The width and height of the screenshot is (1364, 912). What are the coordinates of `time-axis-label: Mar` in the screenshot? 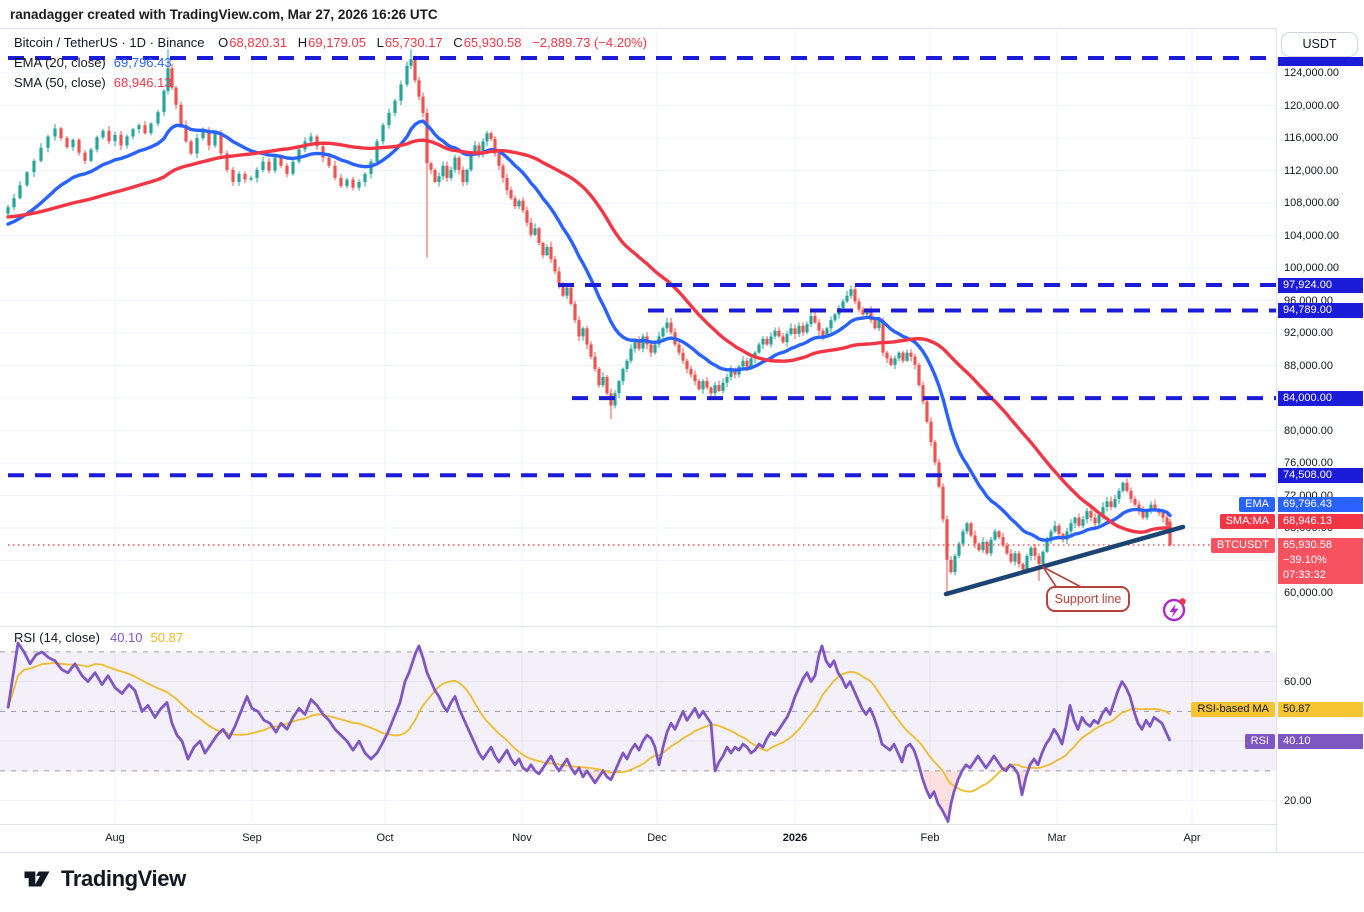 It's located at (1057, 838).